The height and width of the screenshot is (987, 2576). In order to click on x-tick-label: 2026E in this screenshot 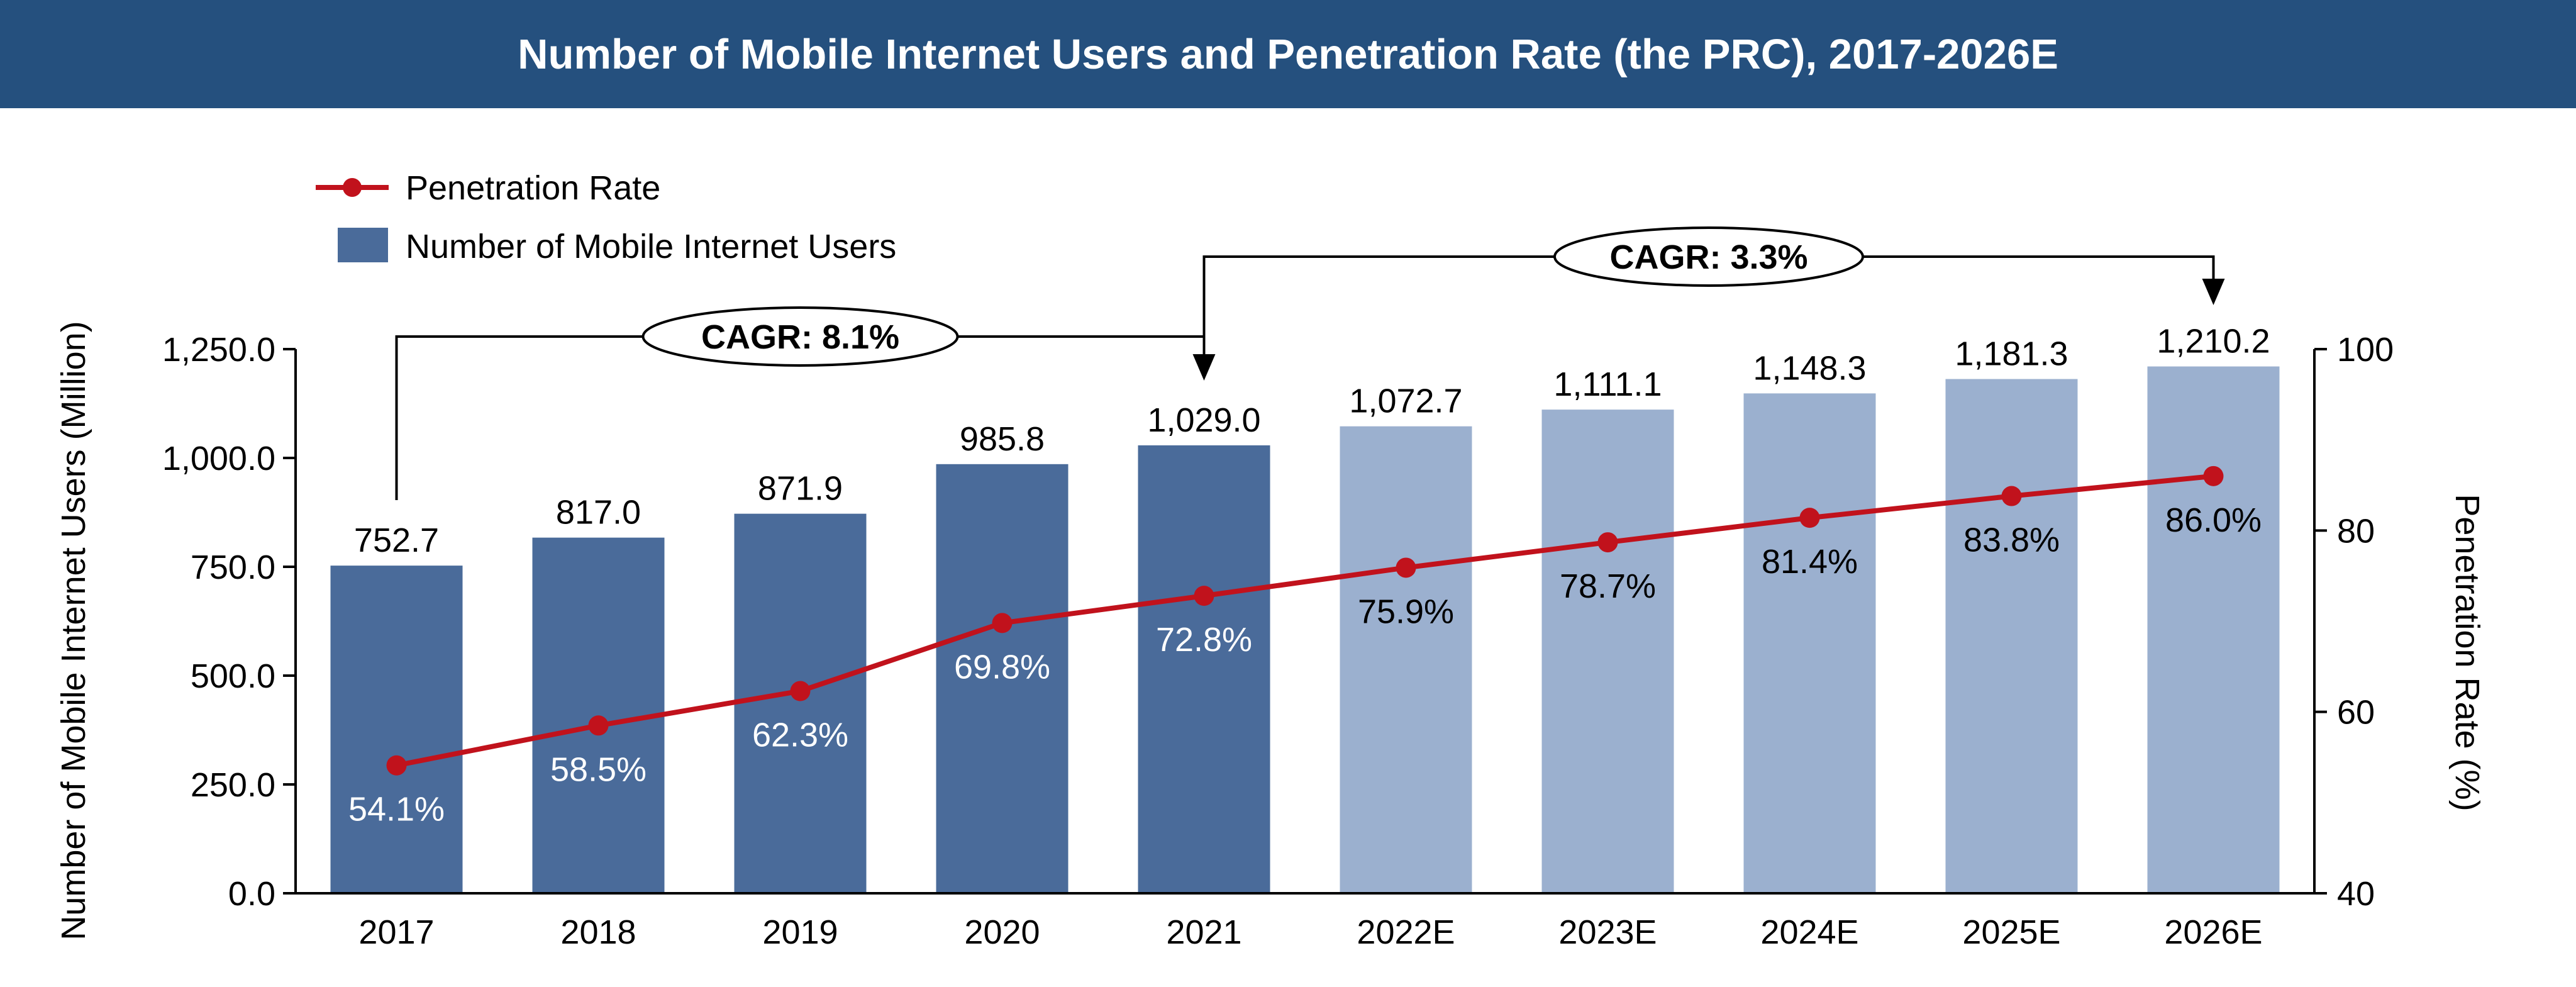, I will do `click(2213, 932)`.